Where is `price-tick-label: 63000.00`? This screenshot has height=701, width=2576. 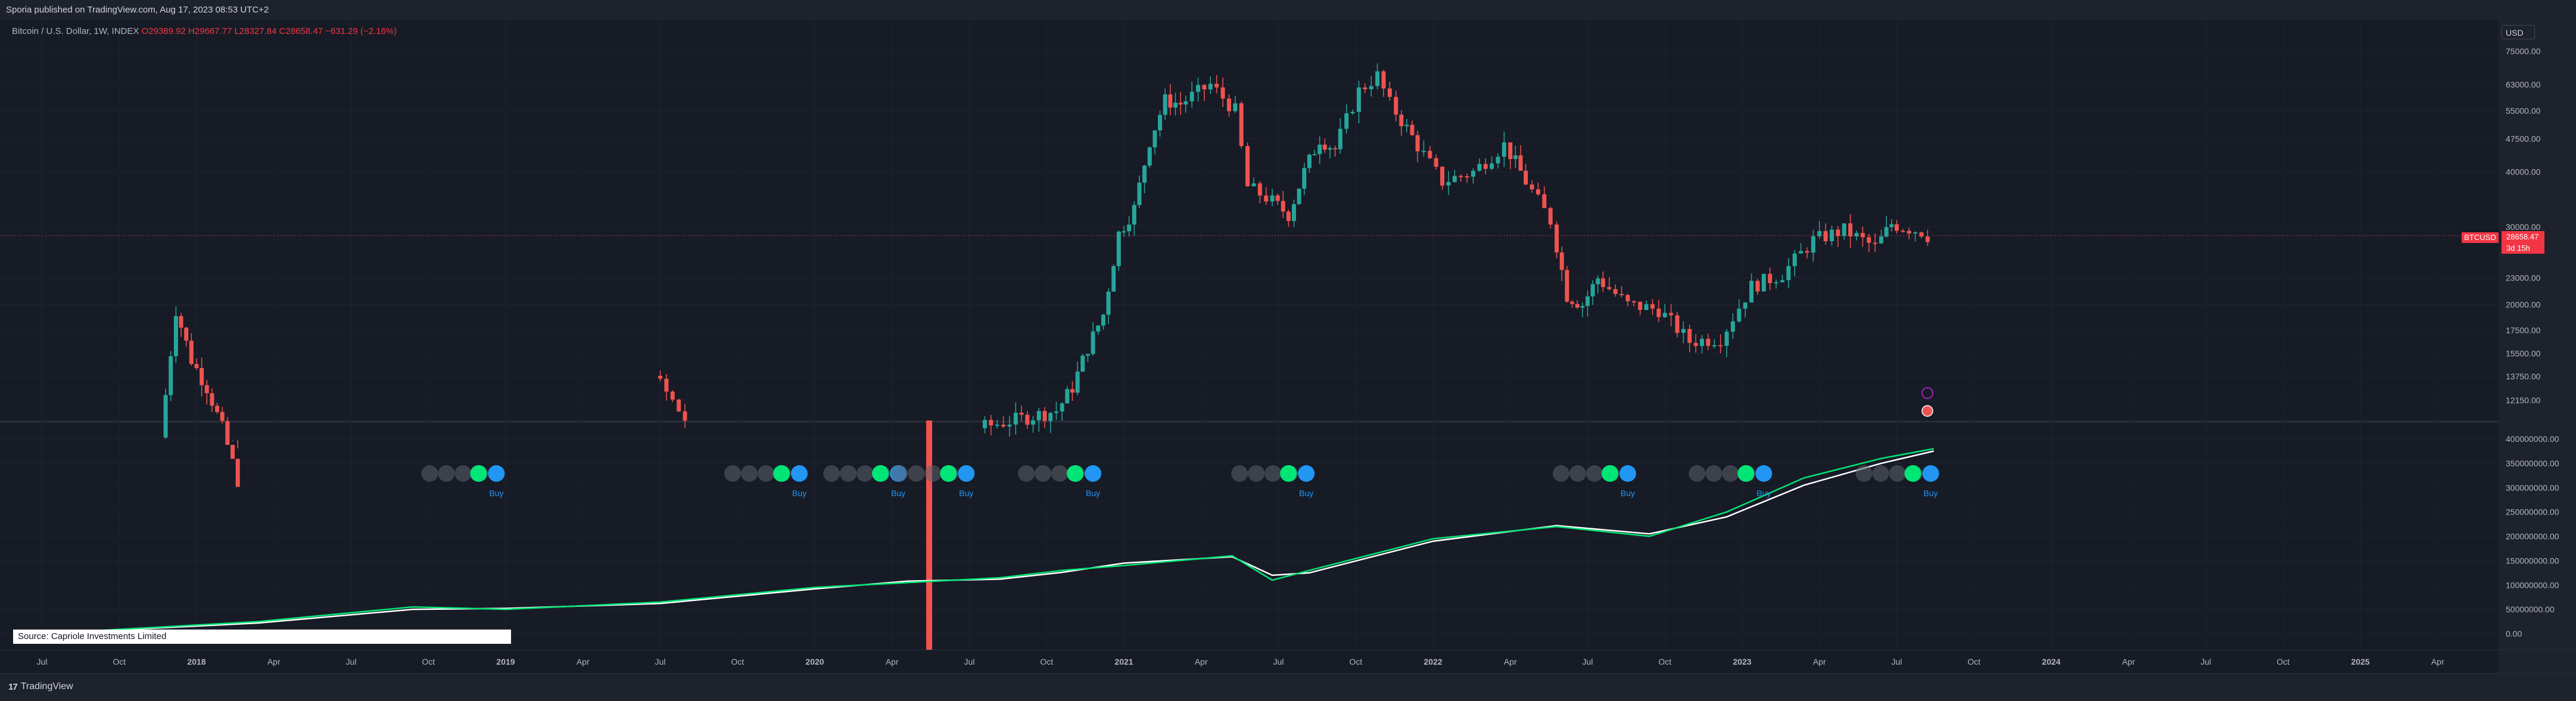
price-tick-label: 63000.00 is located at coordinates (2523, 84).